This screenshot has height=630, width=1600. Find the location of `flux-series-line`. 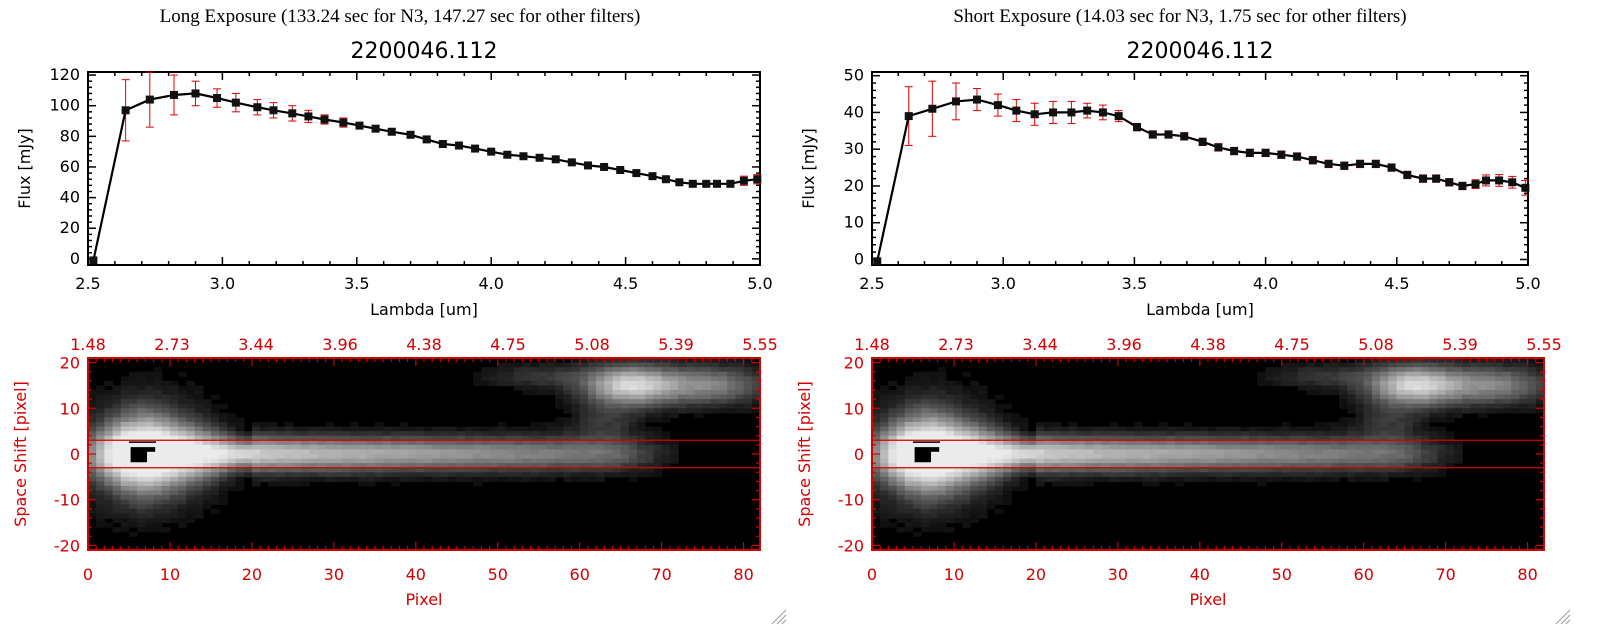

flux-series-line is located at coordinates (1201, 180).